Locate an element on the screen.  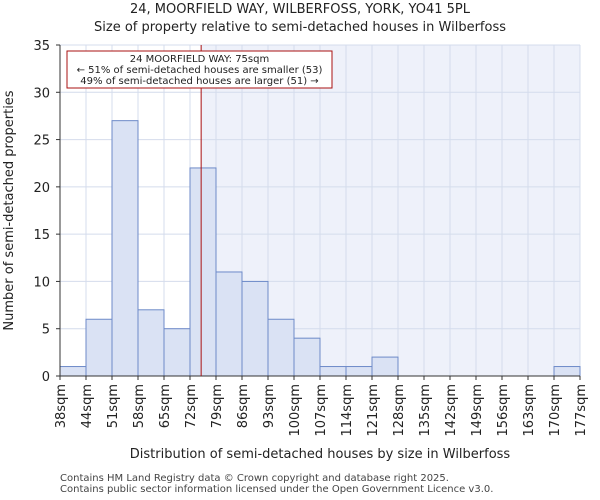
x-tick-label: 79sqm is located at coordinates (217, 406).